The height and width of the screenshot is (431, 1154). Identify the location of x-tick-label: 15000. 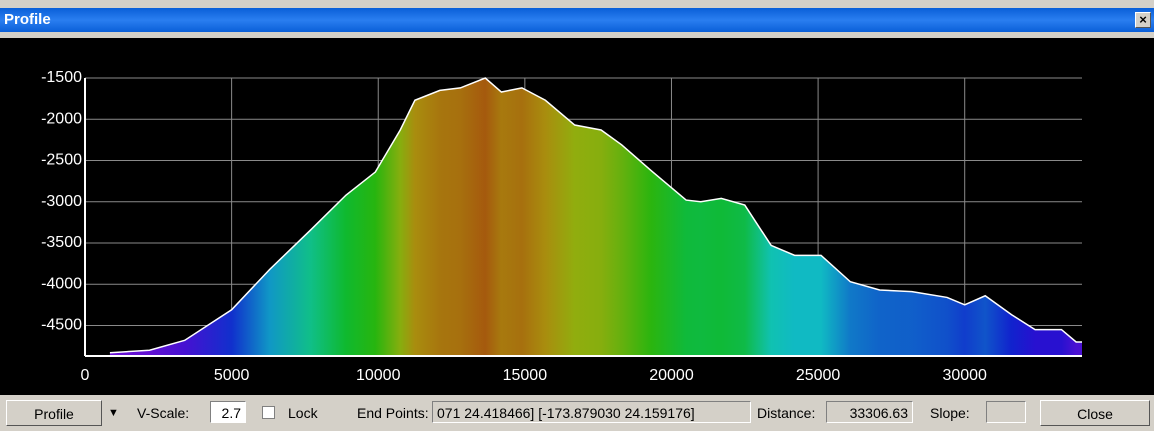
(525, 375).